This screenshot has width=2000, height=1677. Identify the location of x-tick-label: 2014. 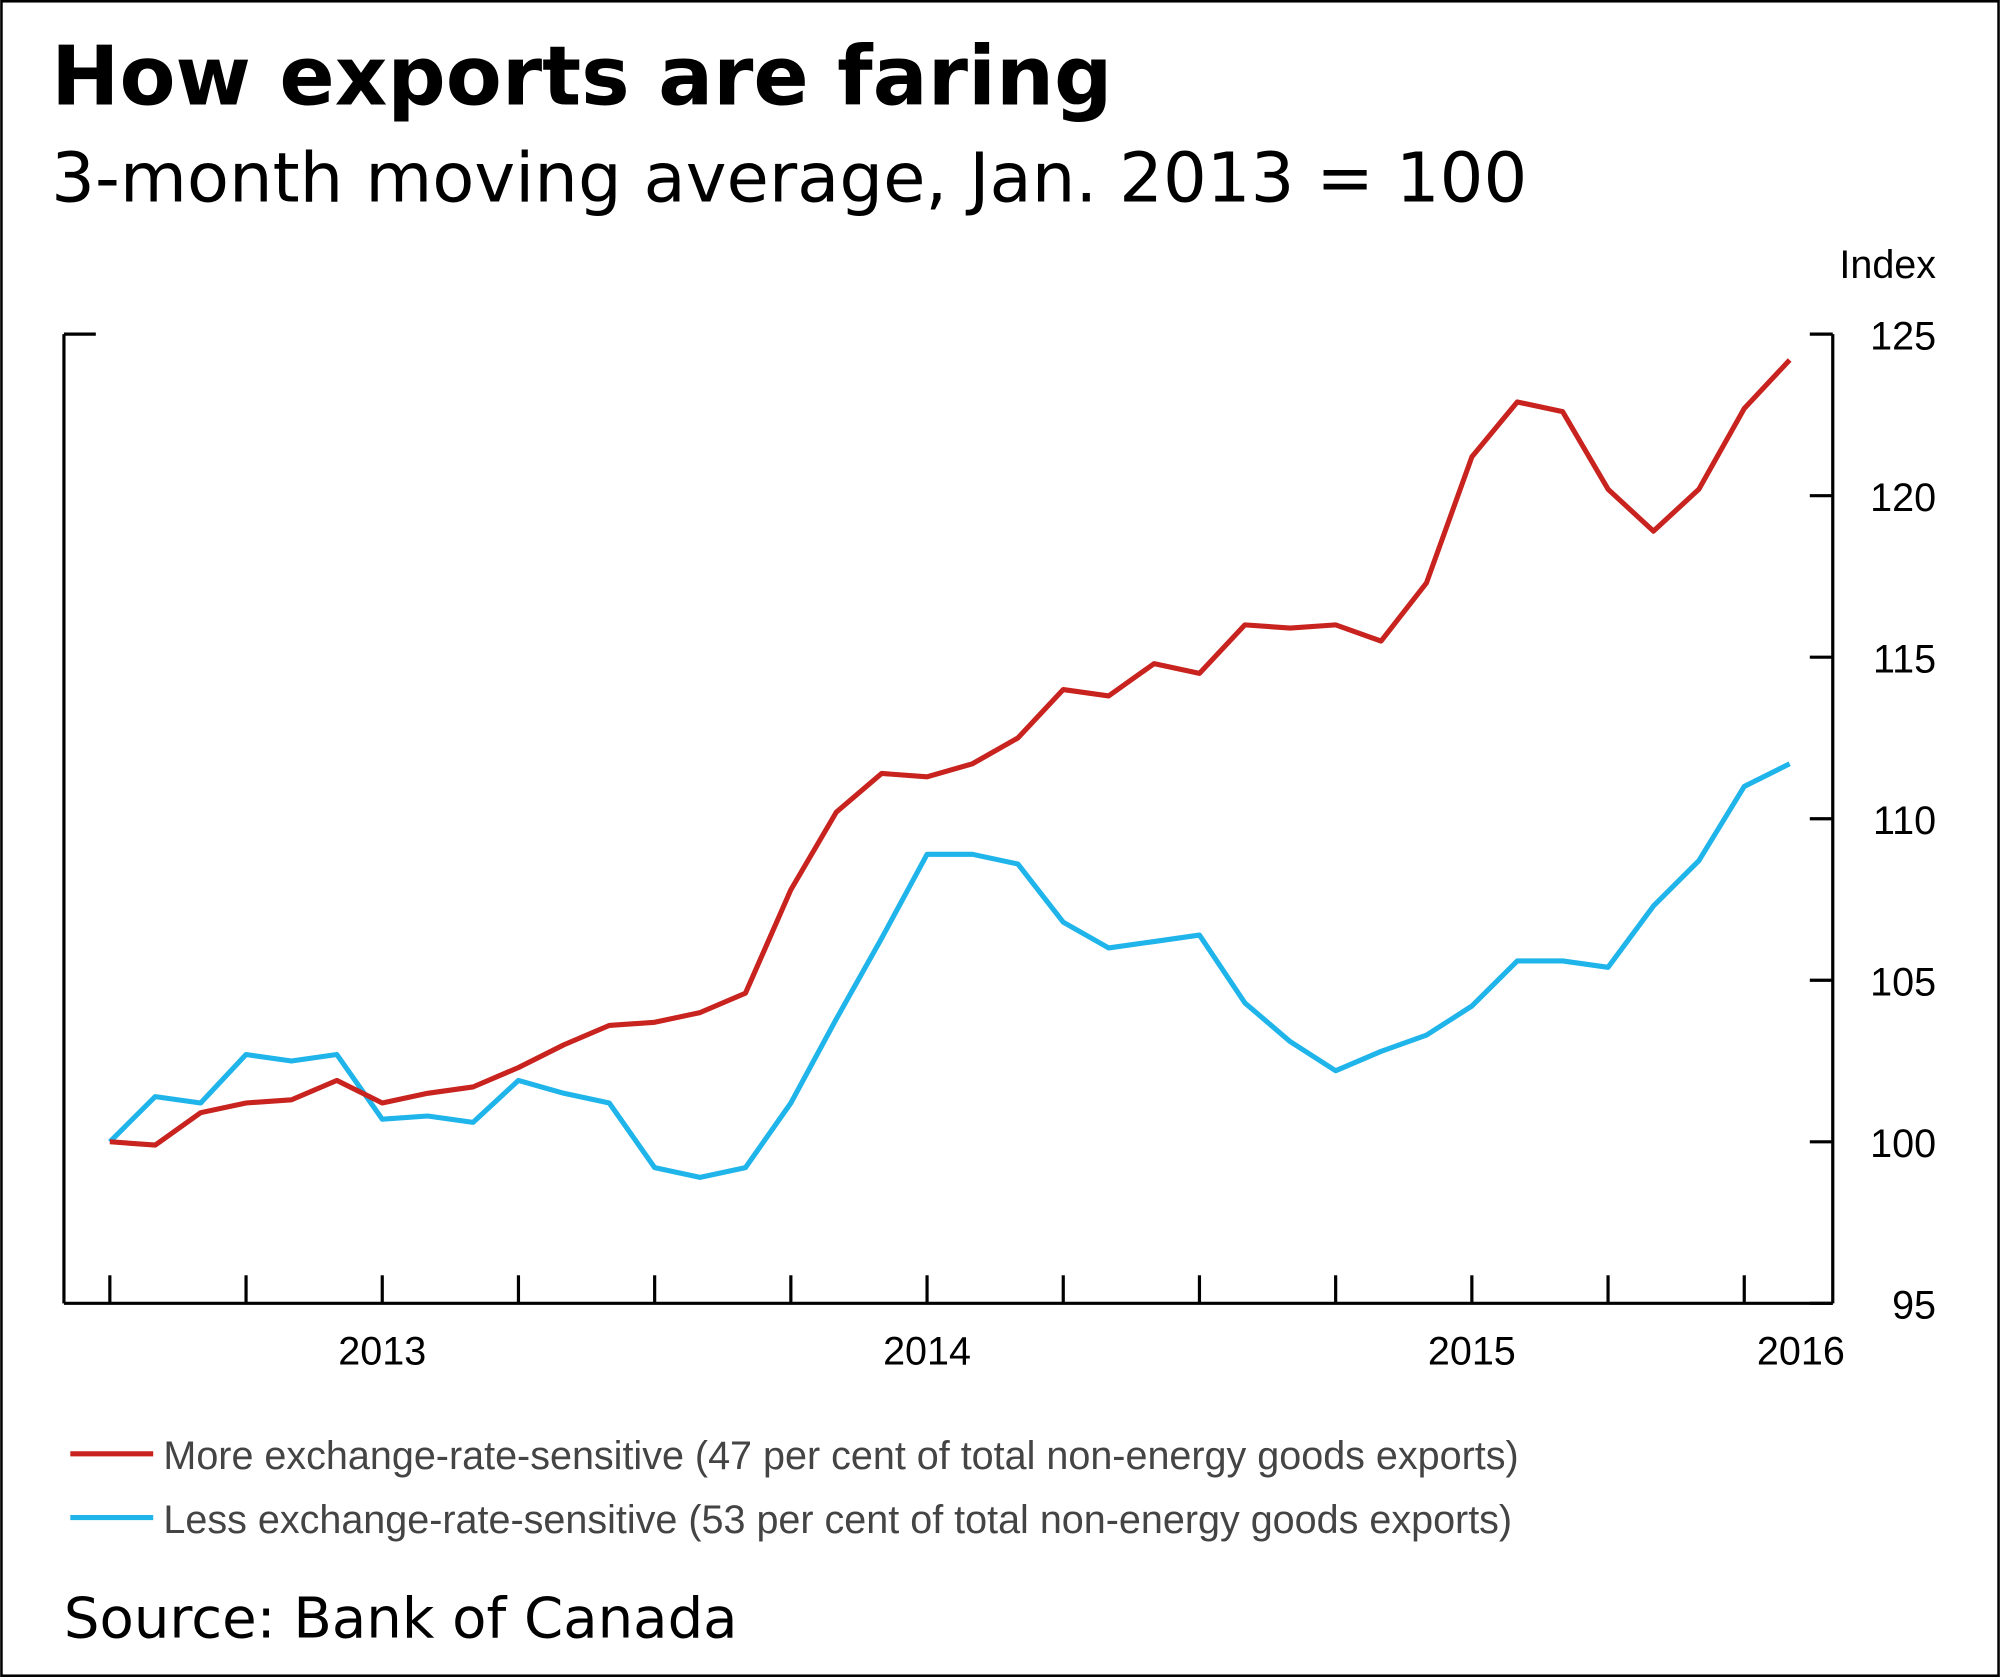
(927, 1352).